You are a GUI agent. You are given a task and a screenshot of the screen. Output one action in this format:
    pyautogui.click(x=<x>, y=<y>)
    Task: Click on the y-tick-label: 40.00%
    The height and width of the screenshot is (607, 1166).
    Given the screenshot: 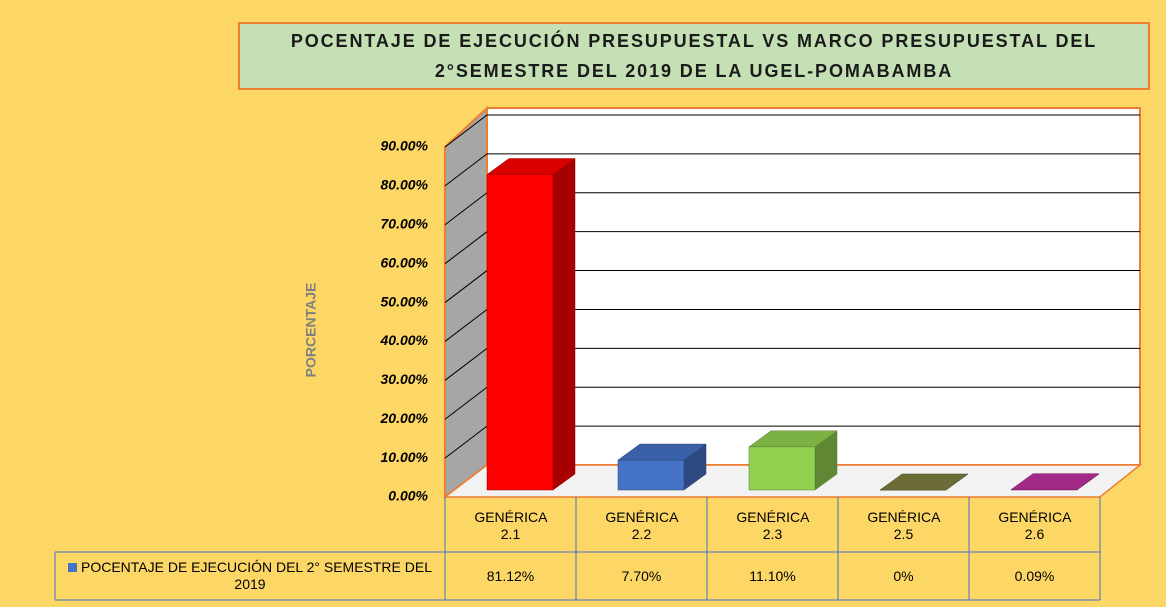 What is the action you would take?
    pyautogui.click(x=404, y=340)
    